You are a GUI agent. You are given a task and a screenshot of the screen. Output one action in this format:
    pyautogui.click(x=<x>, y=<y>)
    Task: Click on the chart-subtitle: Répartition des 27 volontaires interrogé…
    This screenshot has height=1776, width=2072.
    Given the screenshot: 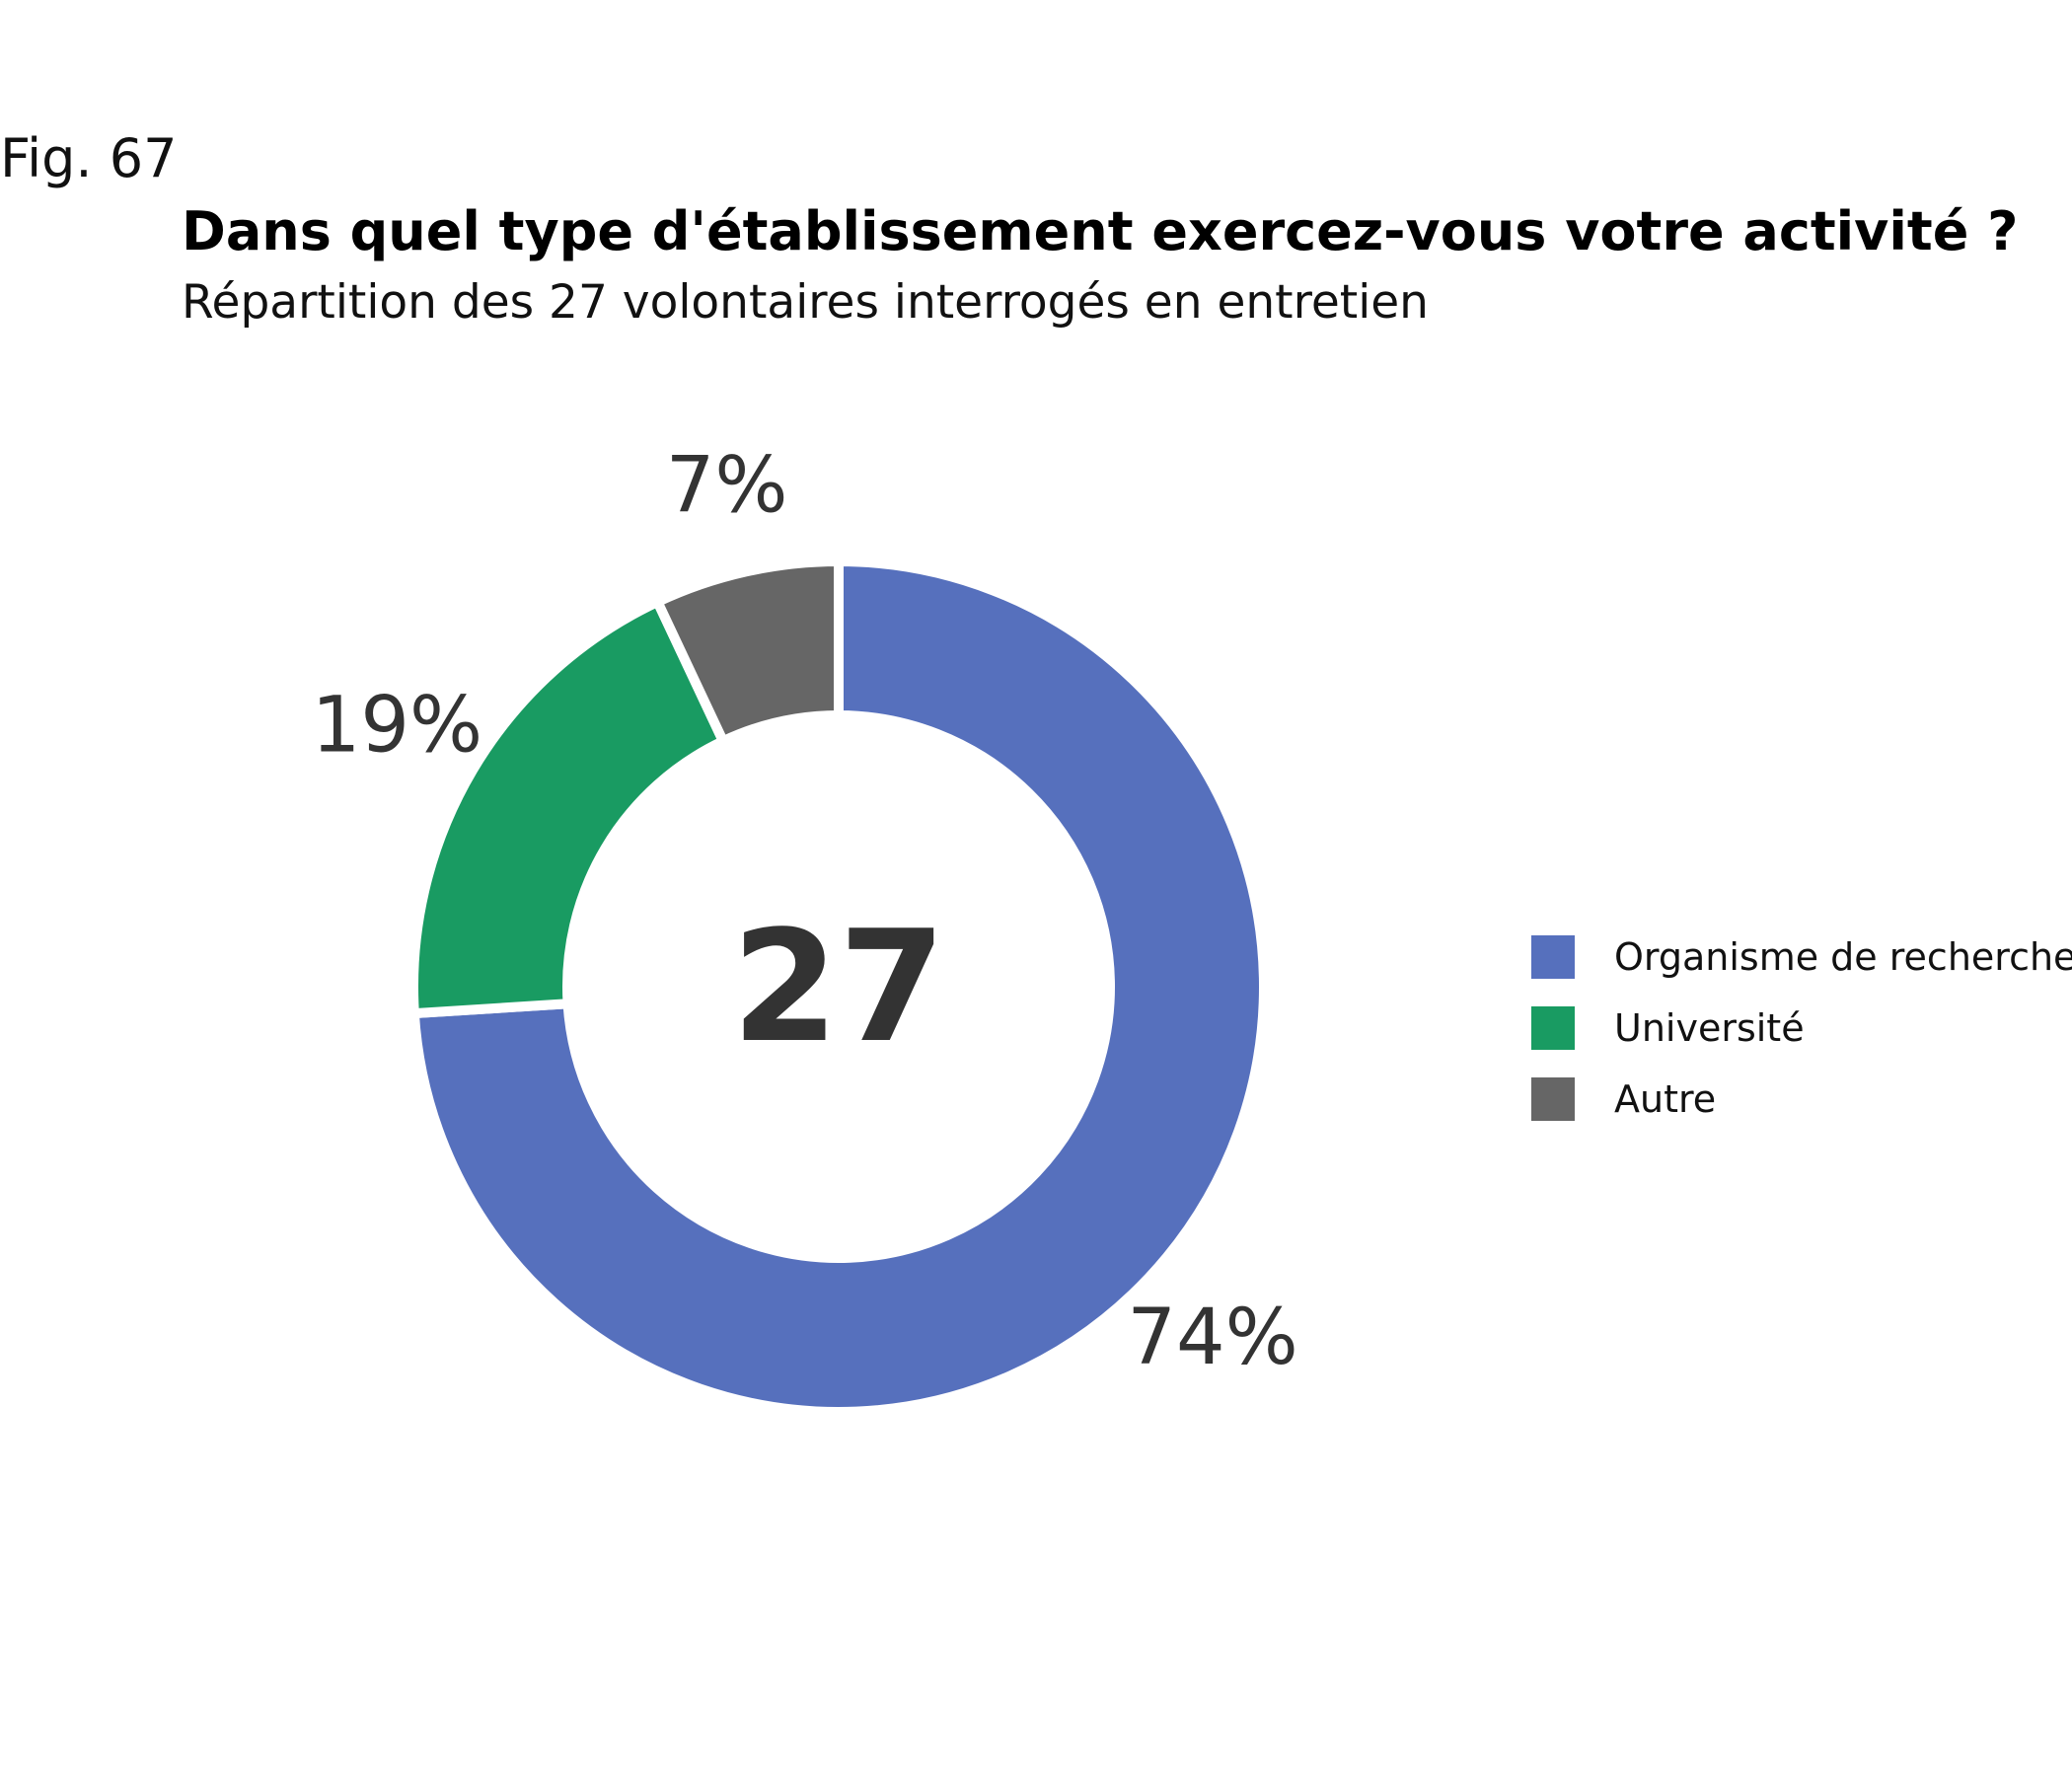 What is the action you would take?
    pyautogui.click(x=806, y=303)
    